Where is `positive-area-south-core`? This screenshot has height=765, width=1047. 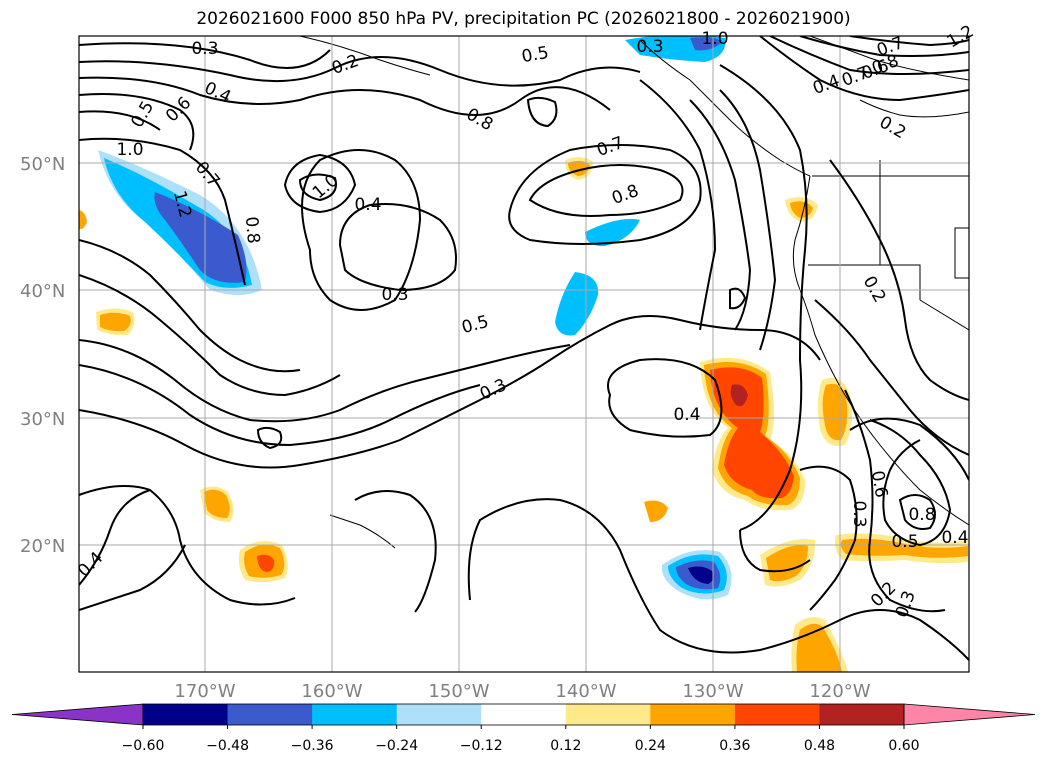
positive-area-south-core is located at coordinates (787, 563).